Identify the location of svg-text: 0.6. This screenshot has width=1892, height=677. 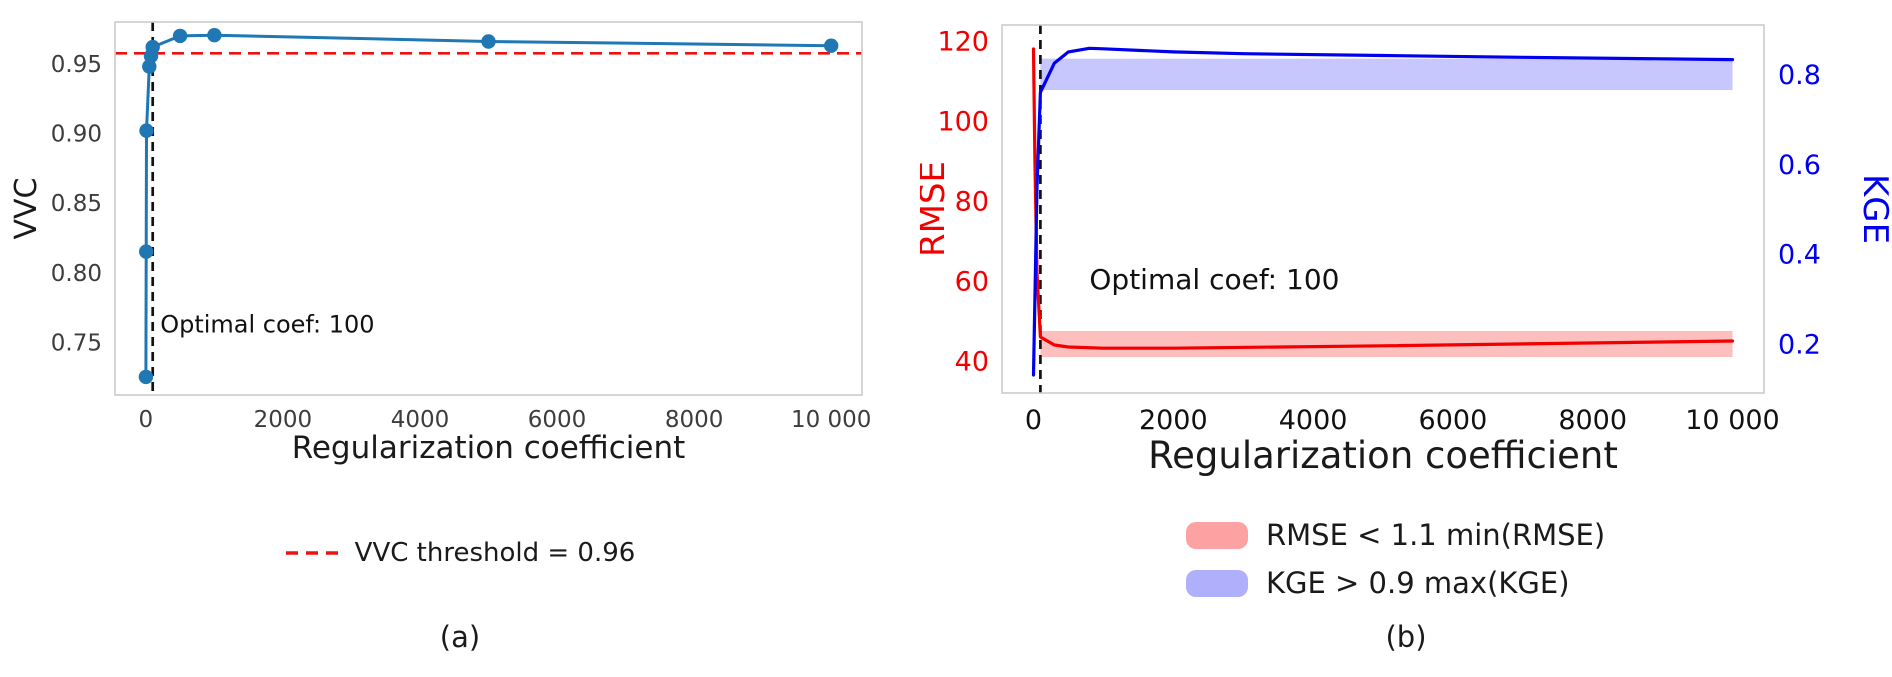
(1799, 165).